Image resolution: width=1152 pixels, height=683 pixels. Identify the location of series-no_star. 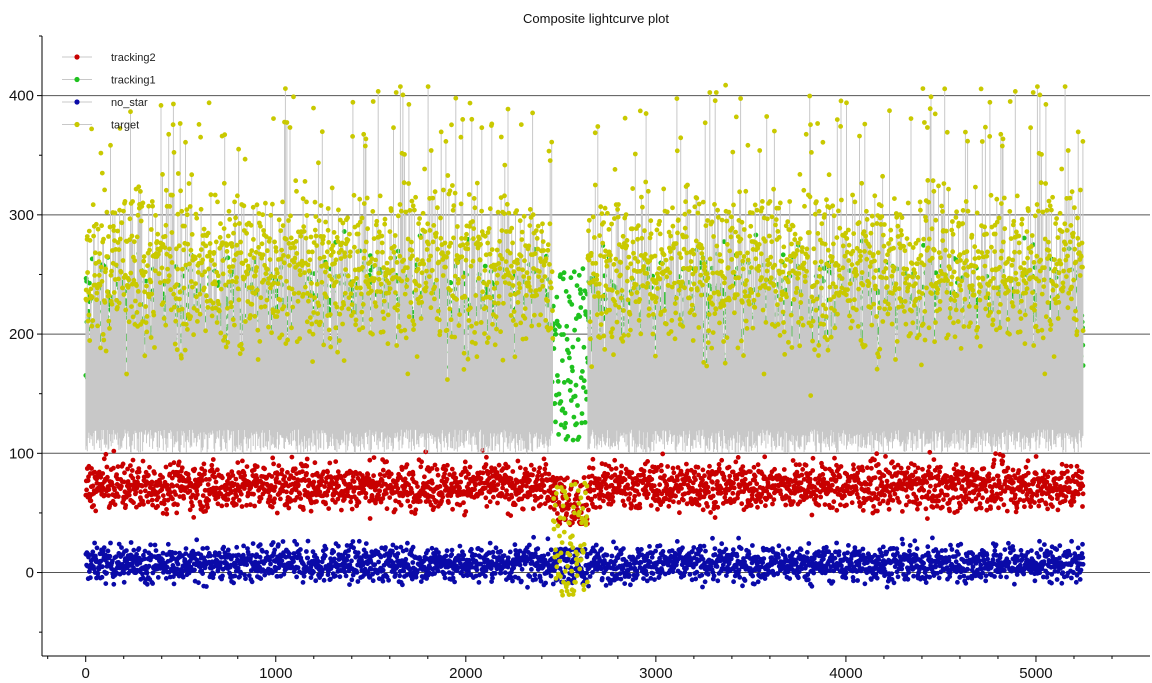
(584, 562).